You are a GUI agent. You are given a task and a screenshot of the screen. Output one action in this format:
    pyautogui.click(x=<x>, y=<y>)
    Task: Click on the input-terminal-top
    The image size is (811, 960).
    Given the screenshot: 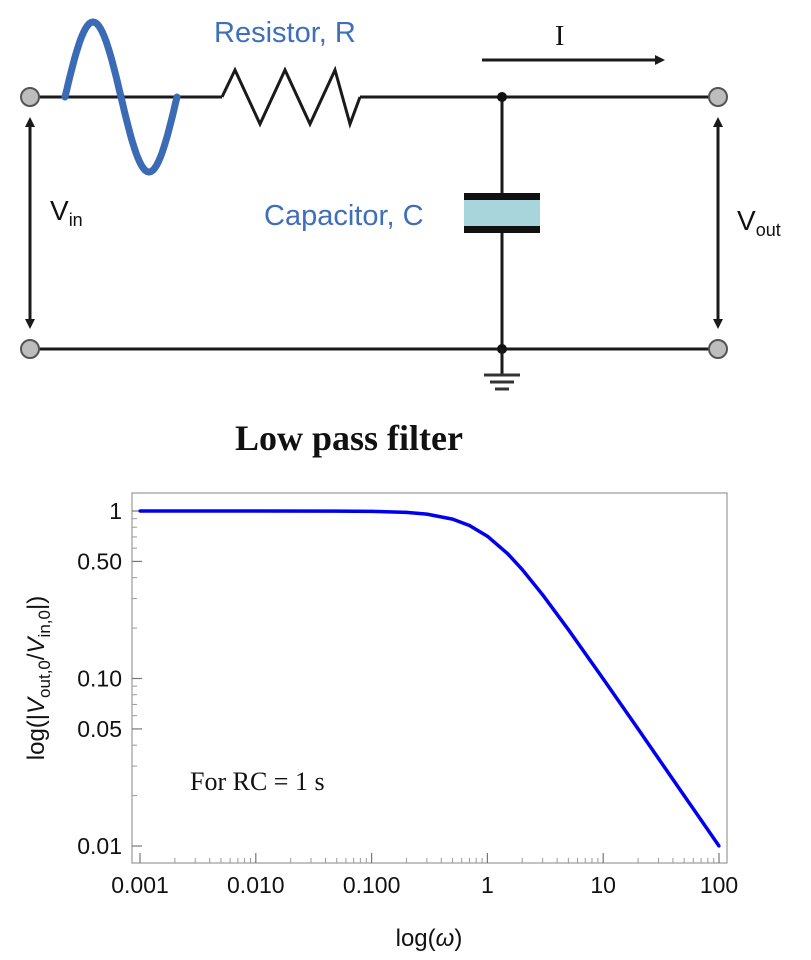 What is the action you would take?
    pyautogui.click(x=30, y=97)
    